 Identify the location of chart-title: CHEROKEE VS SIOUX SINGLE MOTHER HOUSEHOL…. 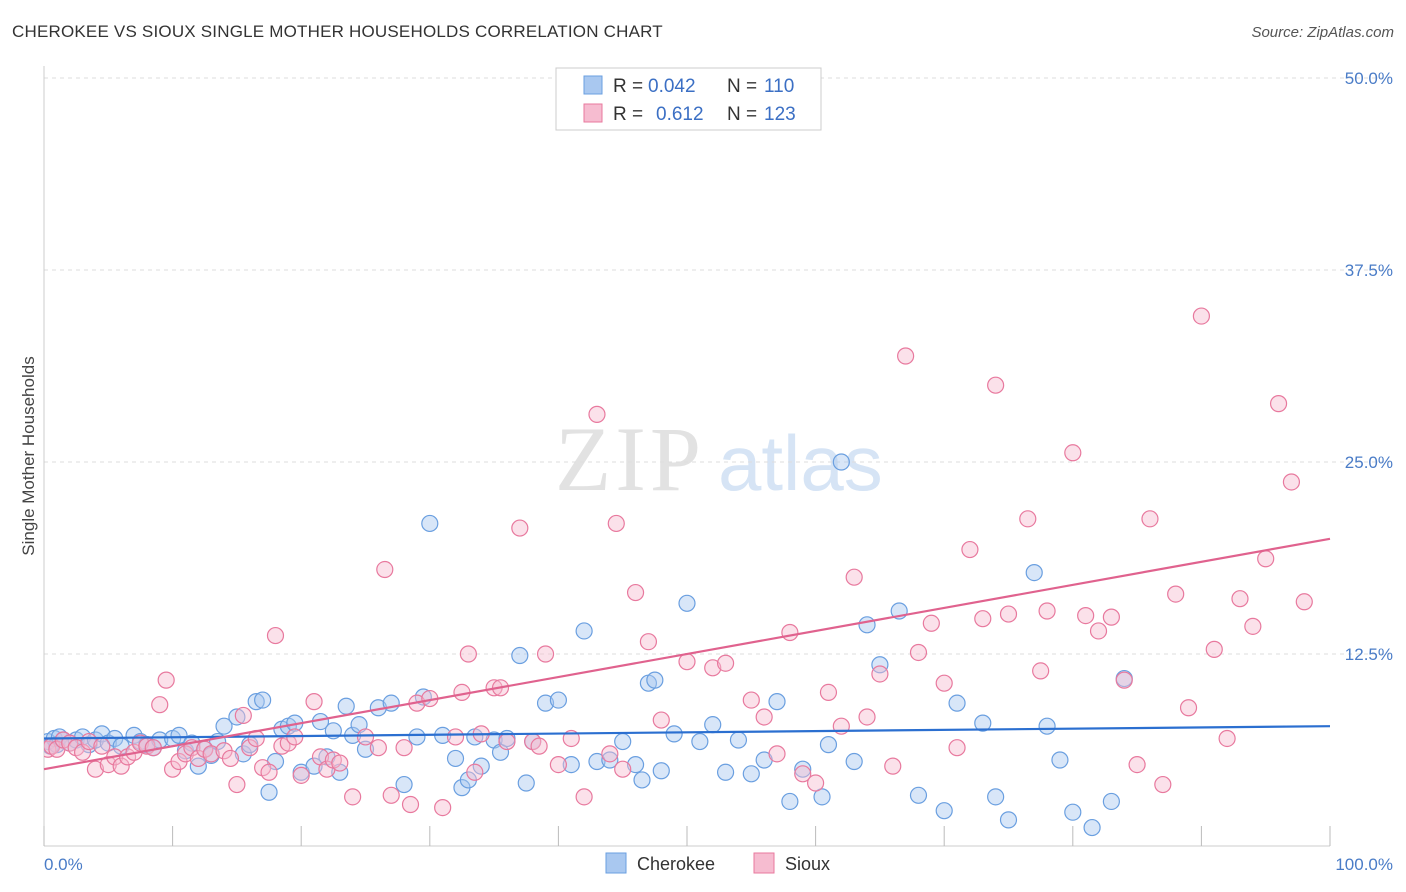
(337, 31).